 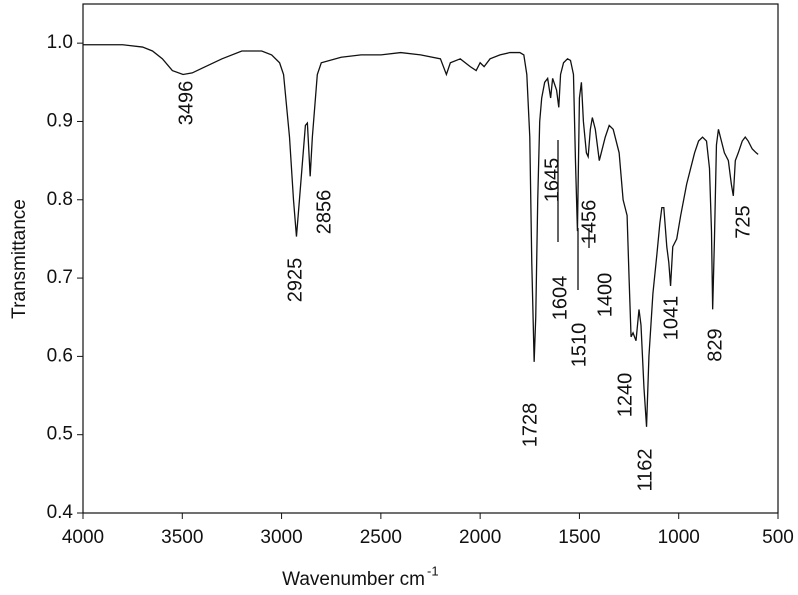 I want to click on peak-label: 1240, so click(x=625, y=395).